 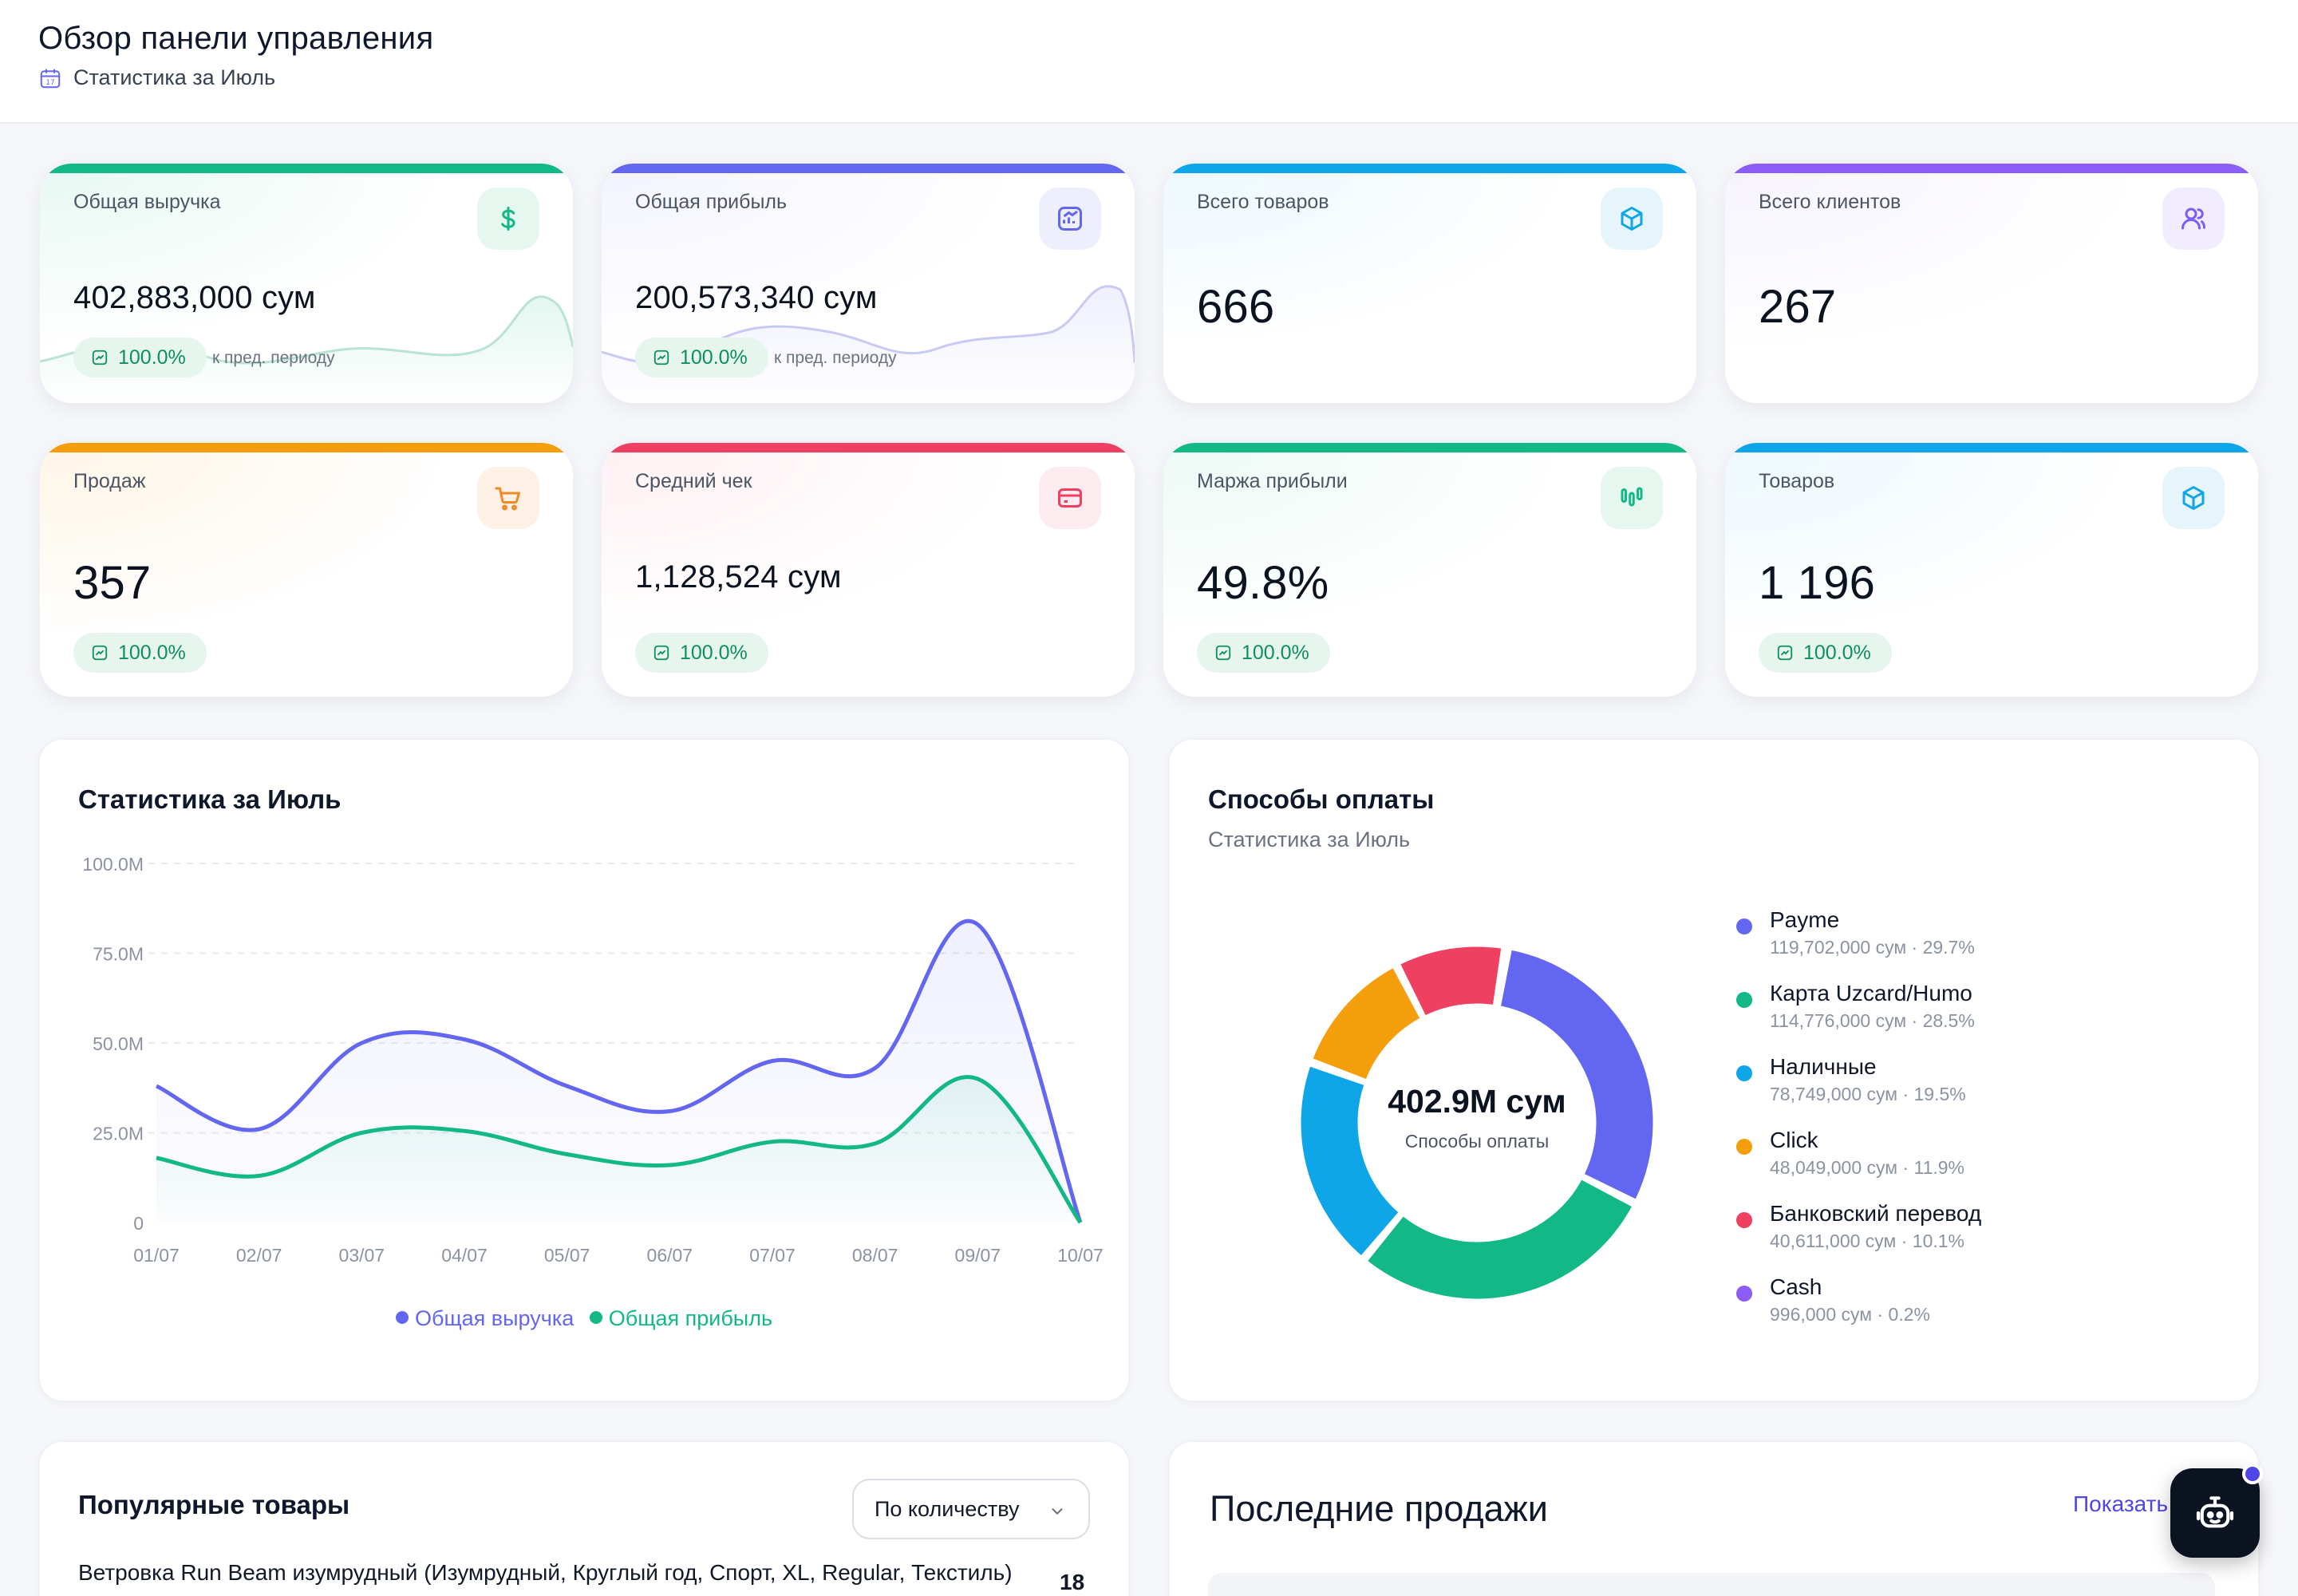 What do you see at coordinates (1477, 1123) in the screenshot?
I see `payments-donut-chart` at bounding box center [1477, 1123].